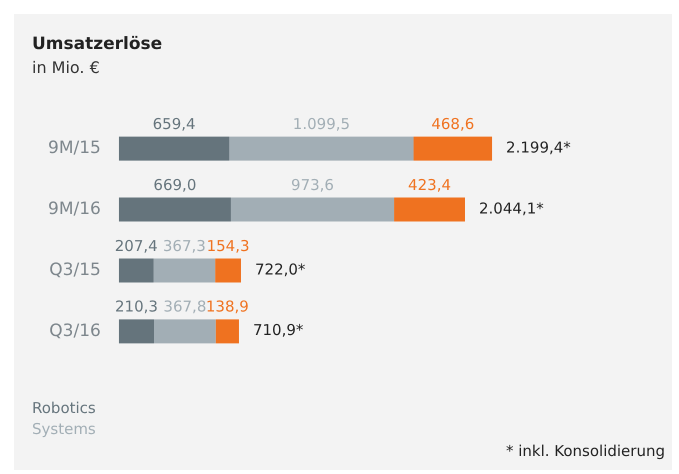  Describe the element at coordinates (136, 307) in the screenshot. I see `data-label: 210,3` at that location.